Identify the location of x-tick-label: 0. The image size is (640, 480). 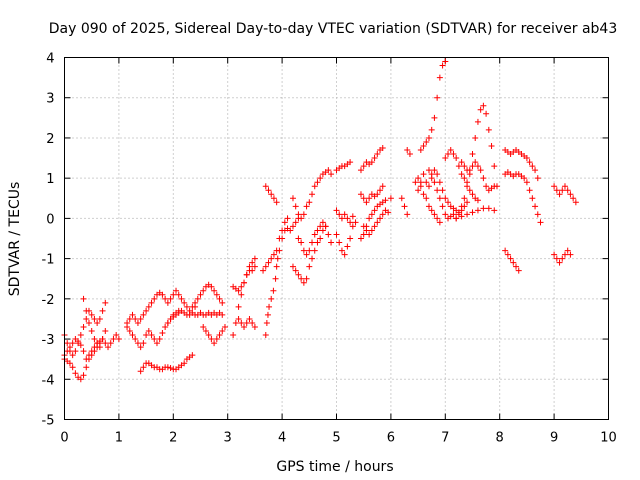
(64, 438).